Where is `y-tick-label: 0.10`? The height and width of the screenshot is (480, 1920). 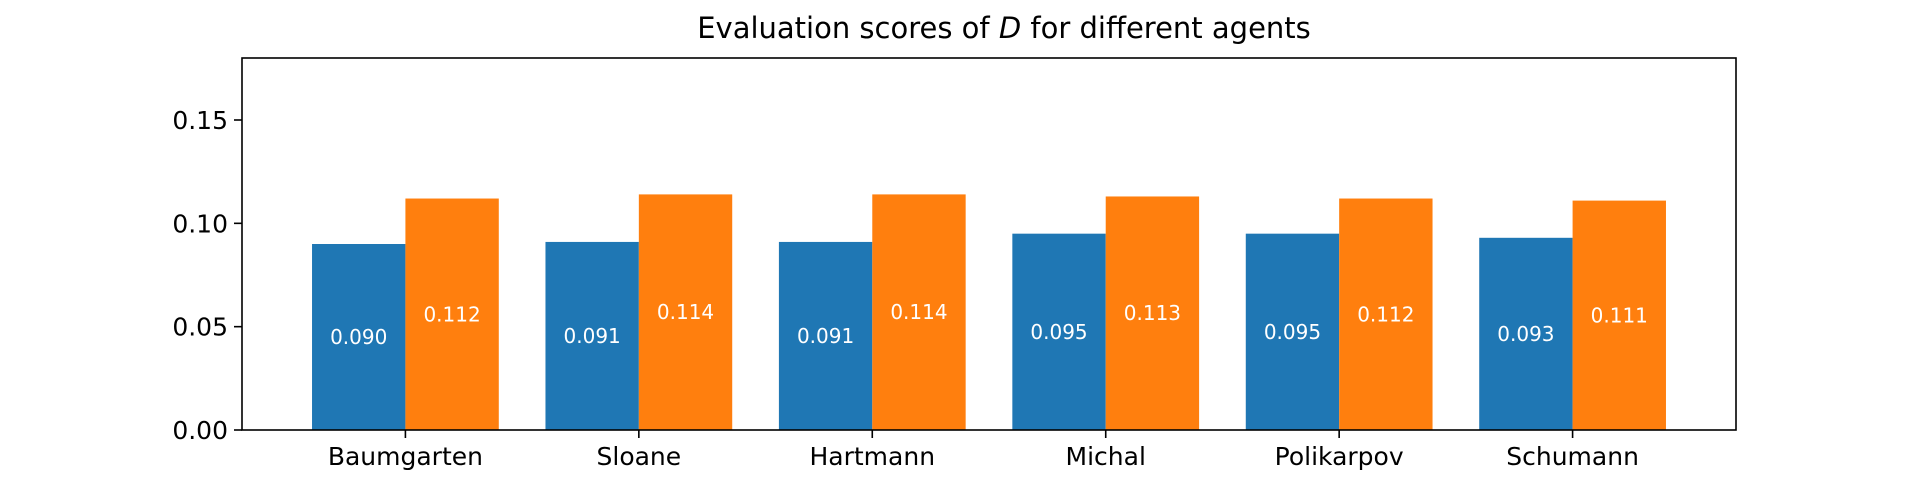
y-tick-label: 0.10 is located at coordinates (200, 223).